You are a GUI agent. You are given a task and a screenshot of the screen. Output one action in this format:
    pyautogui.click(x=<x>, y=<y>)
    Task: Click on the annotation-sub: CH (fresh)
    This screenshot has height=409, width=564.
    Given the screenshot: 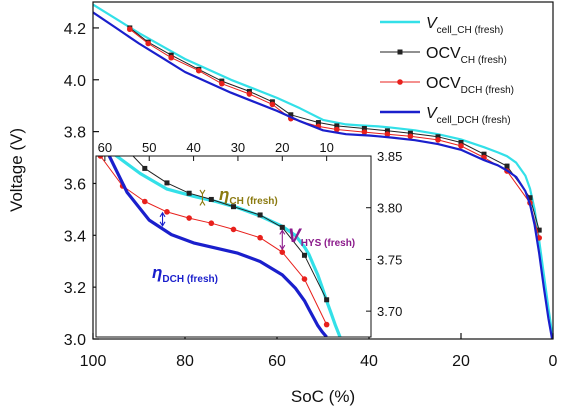 What is the action you would take?
    pyautogui.click(x=253, y=201)
    